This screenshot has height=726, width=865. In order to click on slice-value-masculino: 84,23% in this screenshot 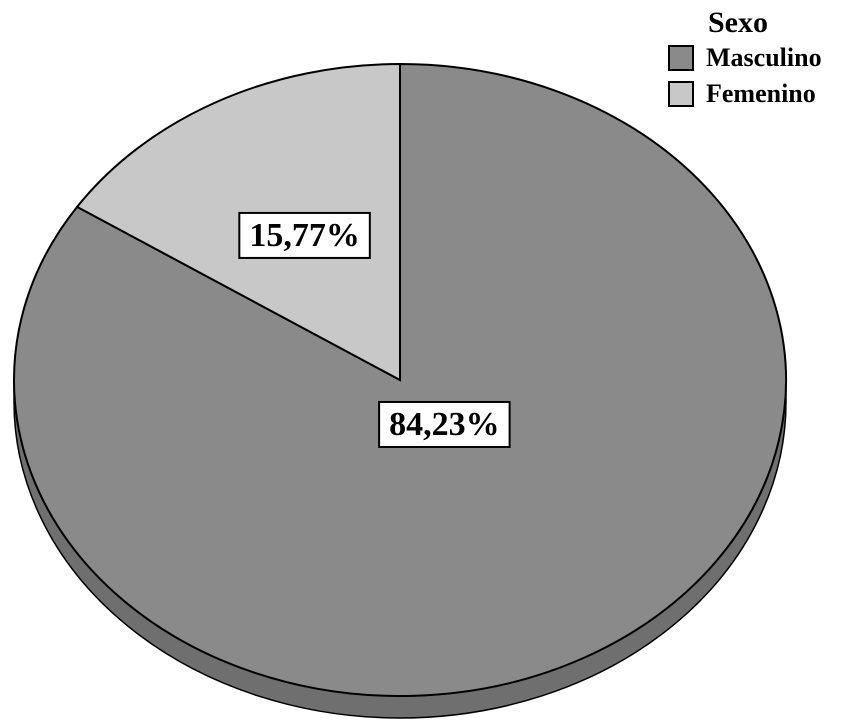, I will do `click(444, 424)`.